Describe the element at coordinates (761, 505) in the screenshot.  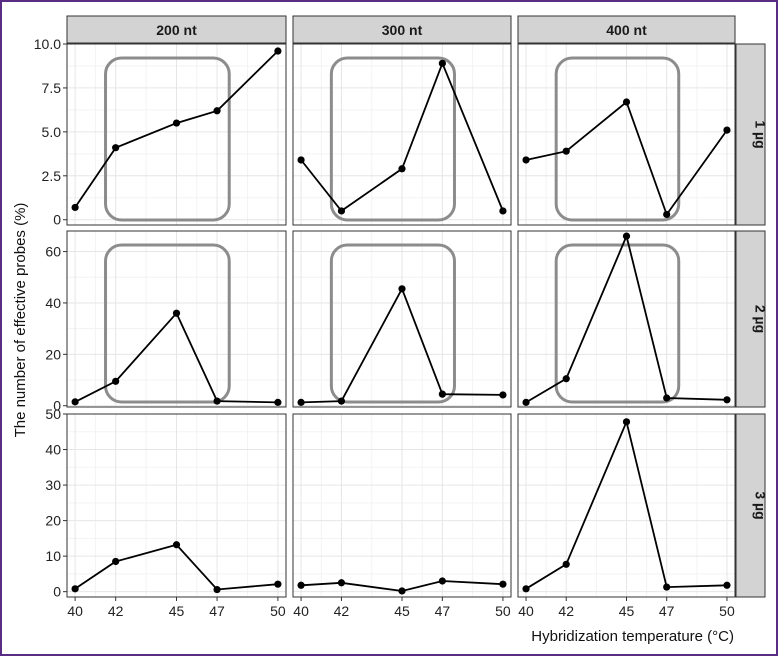
I see `row-strip-label: 3 µg` at that location.